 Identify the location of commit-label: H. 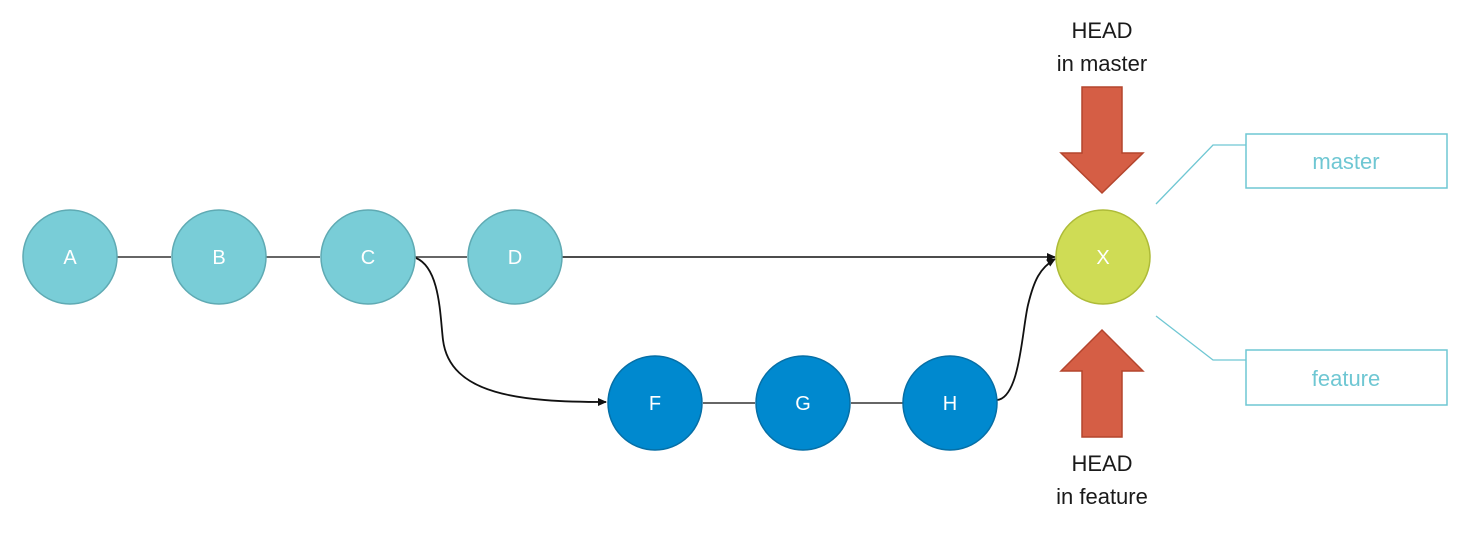
(950, 404).